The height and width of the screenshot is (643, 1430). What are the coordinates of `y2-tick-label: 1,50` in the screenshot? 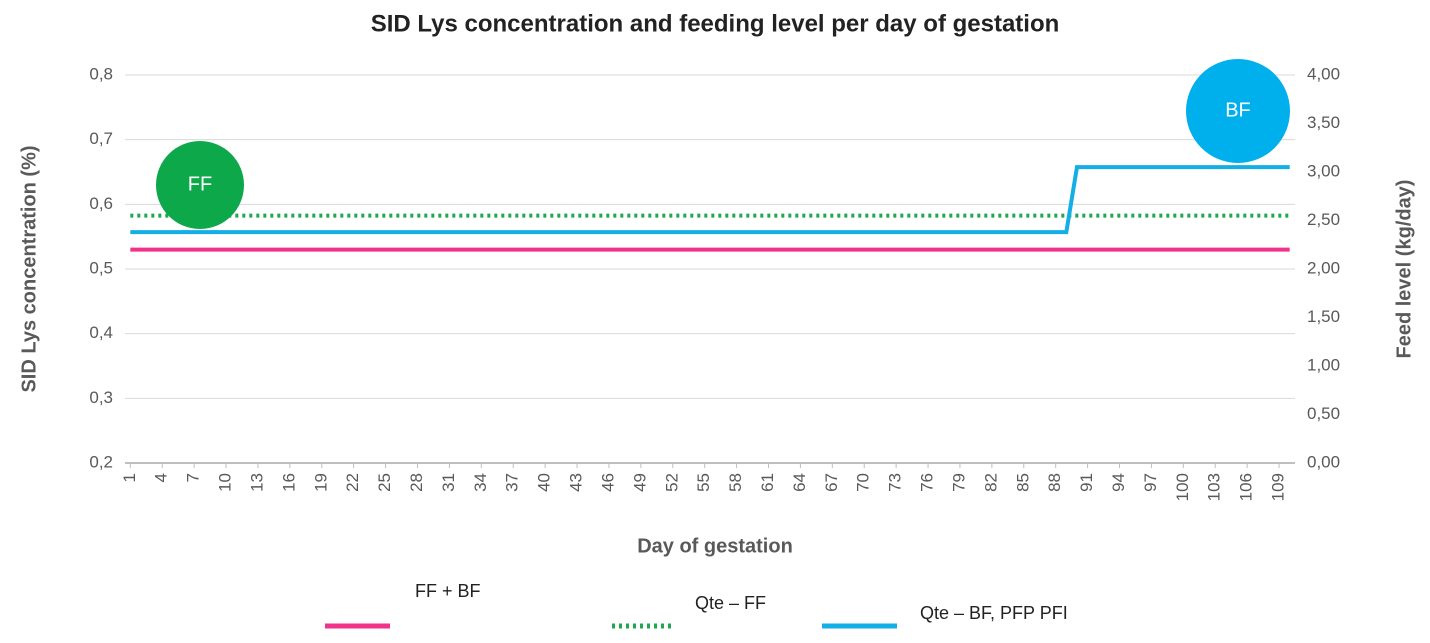 It's located at (1323, 316).